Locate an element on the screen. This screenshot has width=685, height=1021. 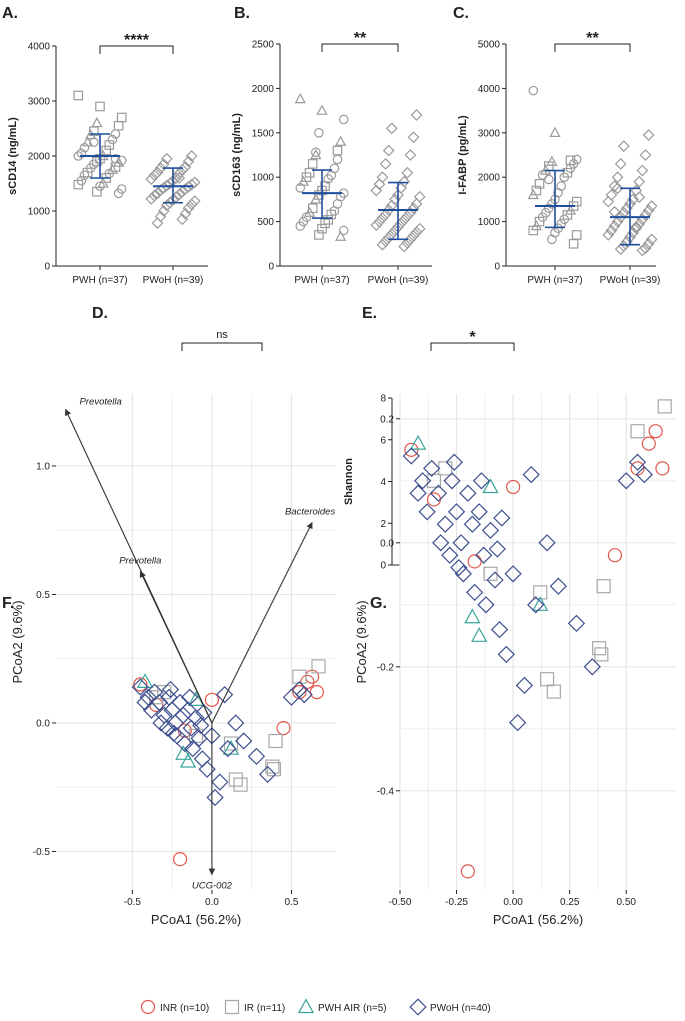
y-tick-label: 0.0 is located at coordinates (387, 543).